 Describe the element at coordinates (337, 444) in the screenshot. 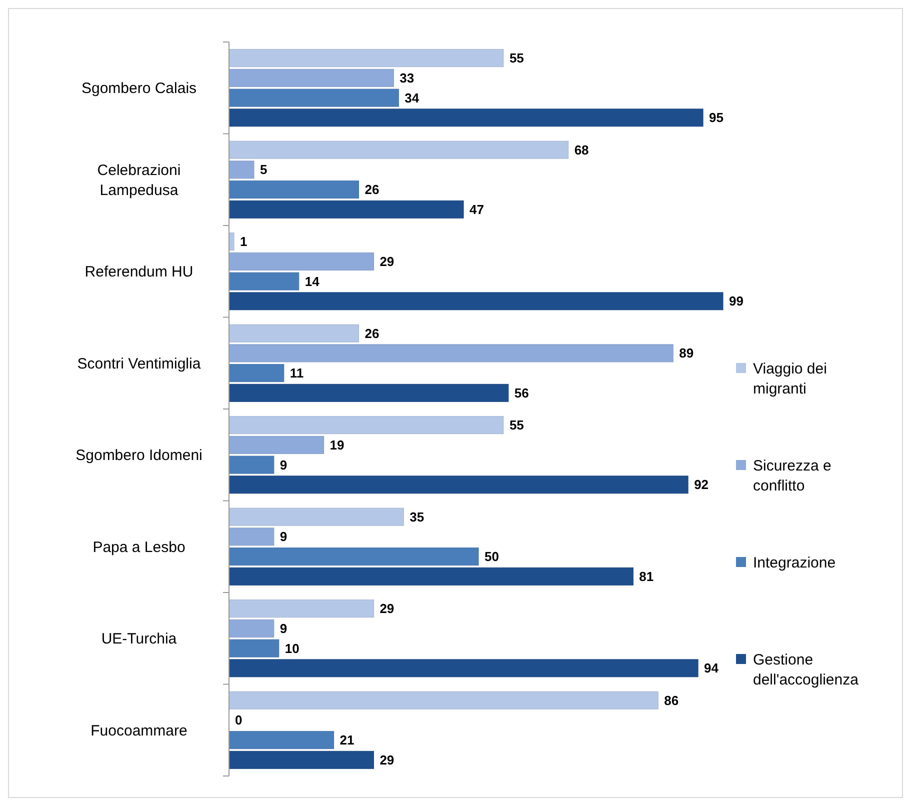

I see `data-label: 19` at that location.